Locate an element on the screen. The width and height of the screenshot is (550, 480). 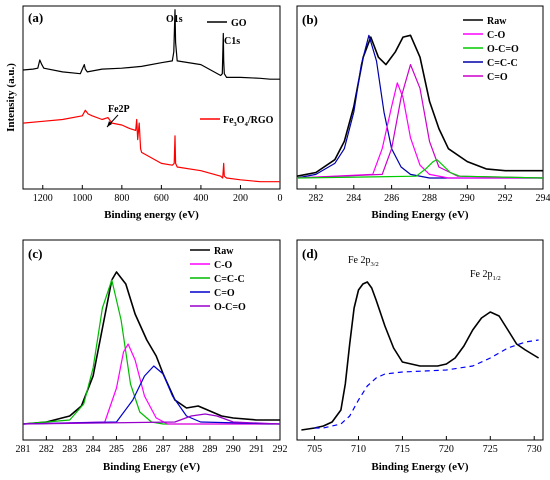
annotation-fe2p3-2: Fe 2p3/2 is located at coordinates (363, 261).